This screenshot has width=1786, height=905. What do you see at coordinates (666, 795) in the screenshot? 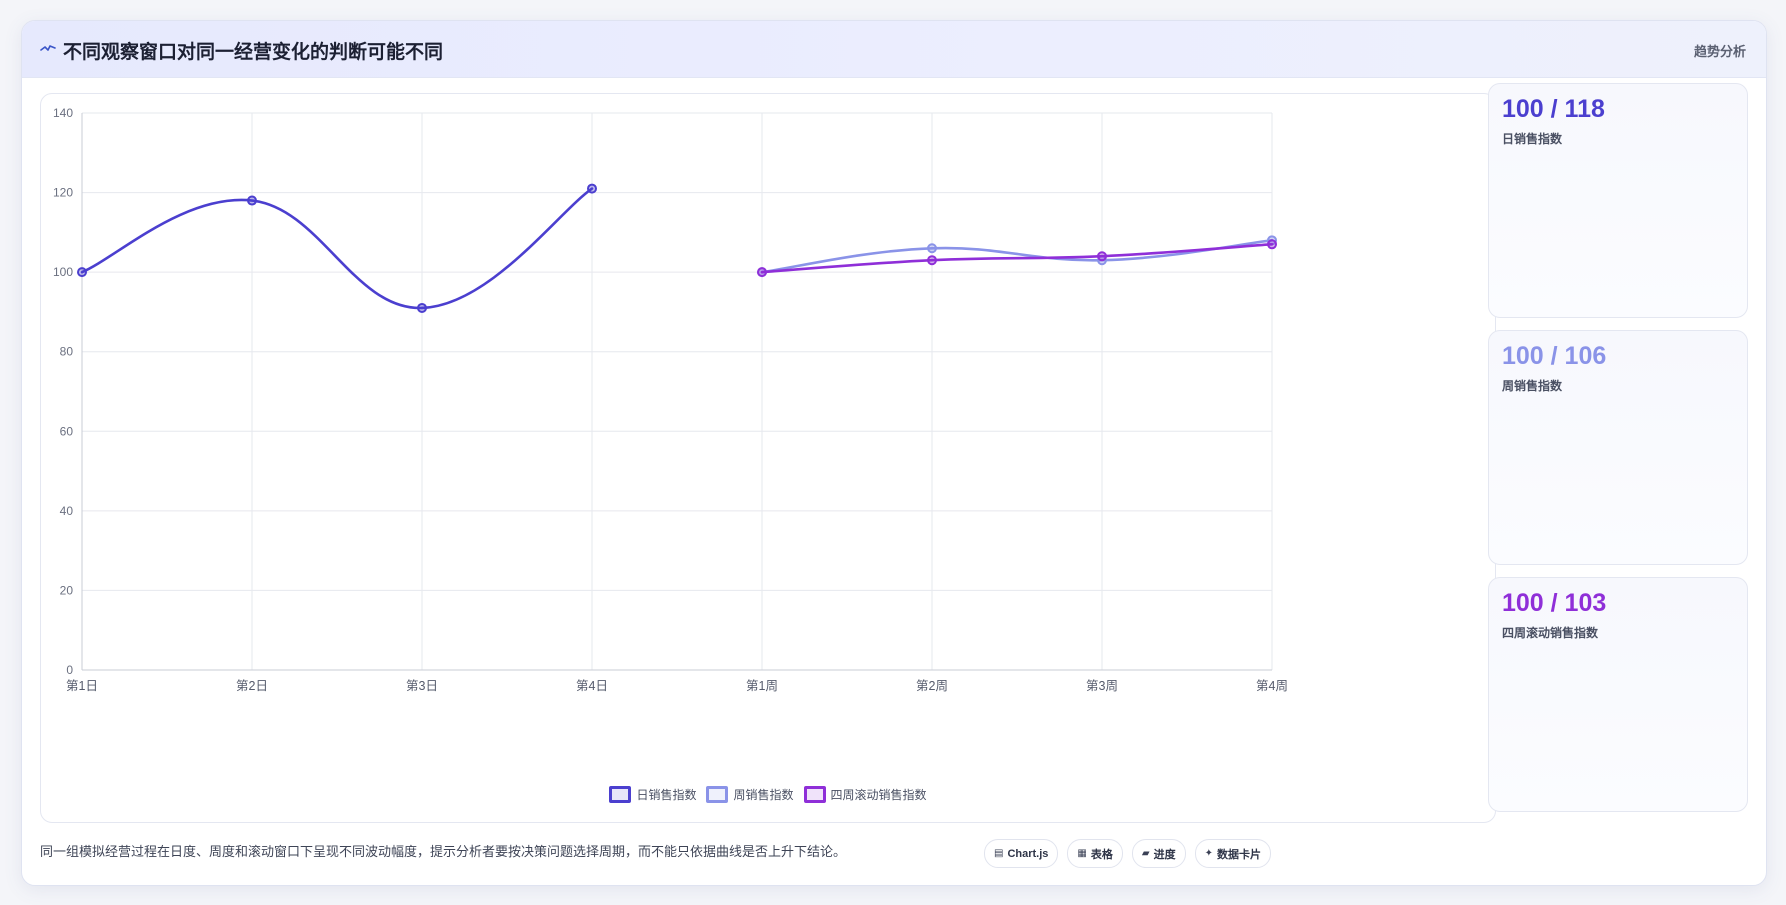
I see `legend-label: 日销售指数` at bounding box center [666, 795].